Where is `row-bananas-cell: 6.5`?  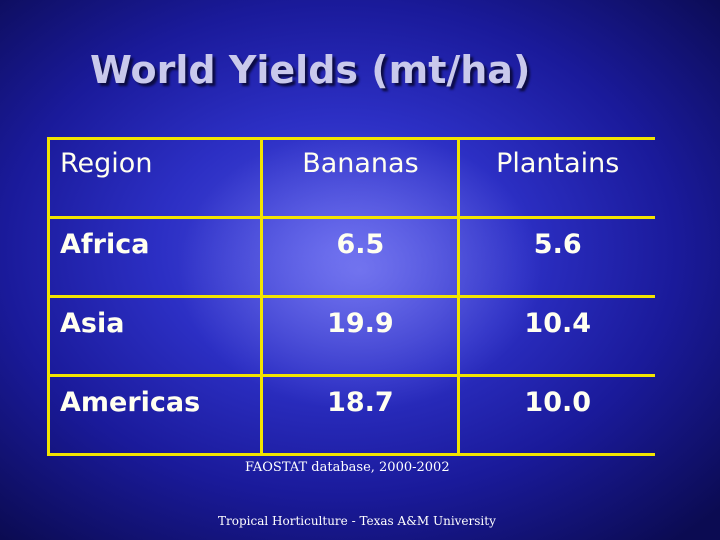
row-bananas-cell: 6.5 is located at coordinates (361, 257).